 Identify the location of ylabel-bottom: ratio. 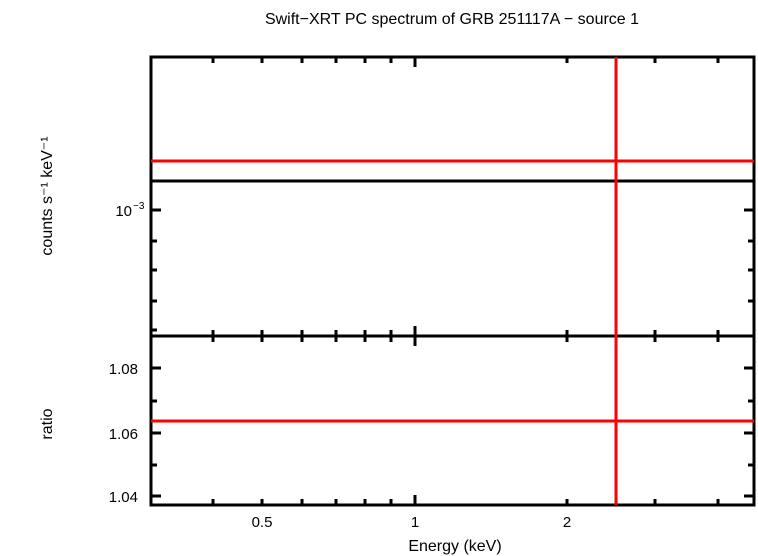
(47, 423).